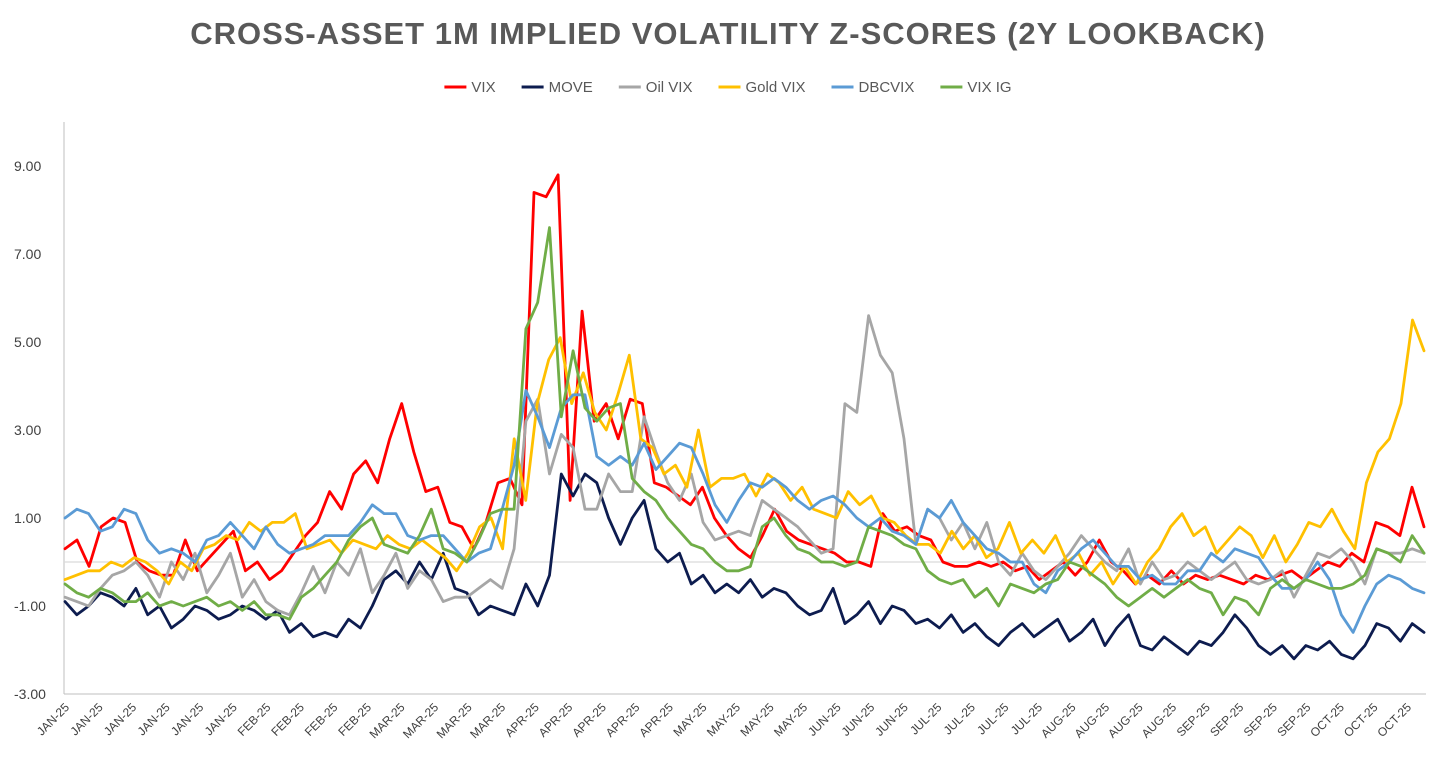  What do you see at coordinates (27, 254) in the screenshot?
I see `y-tick-label: 7.00` at bounding box center [27, 254].